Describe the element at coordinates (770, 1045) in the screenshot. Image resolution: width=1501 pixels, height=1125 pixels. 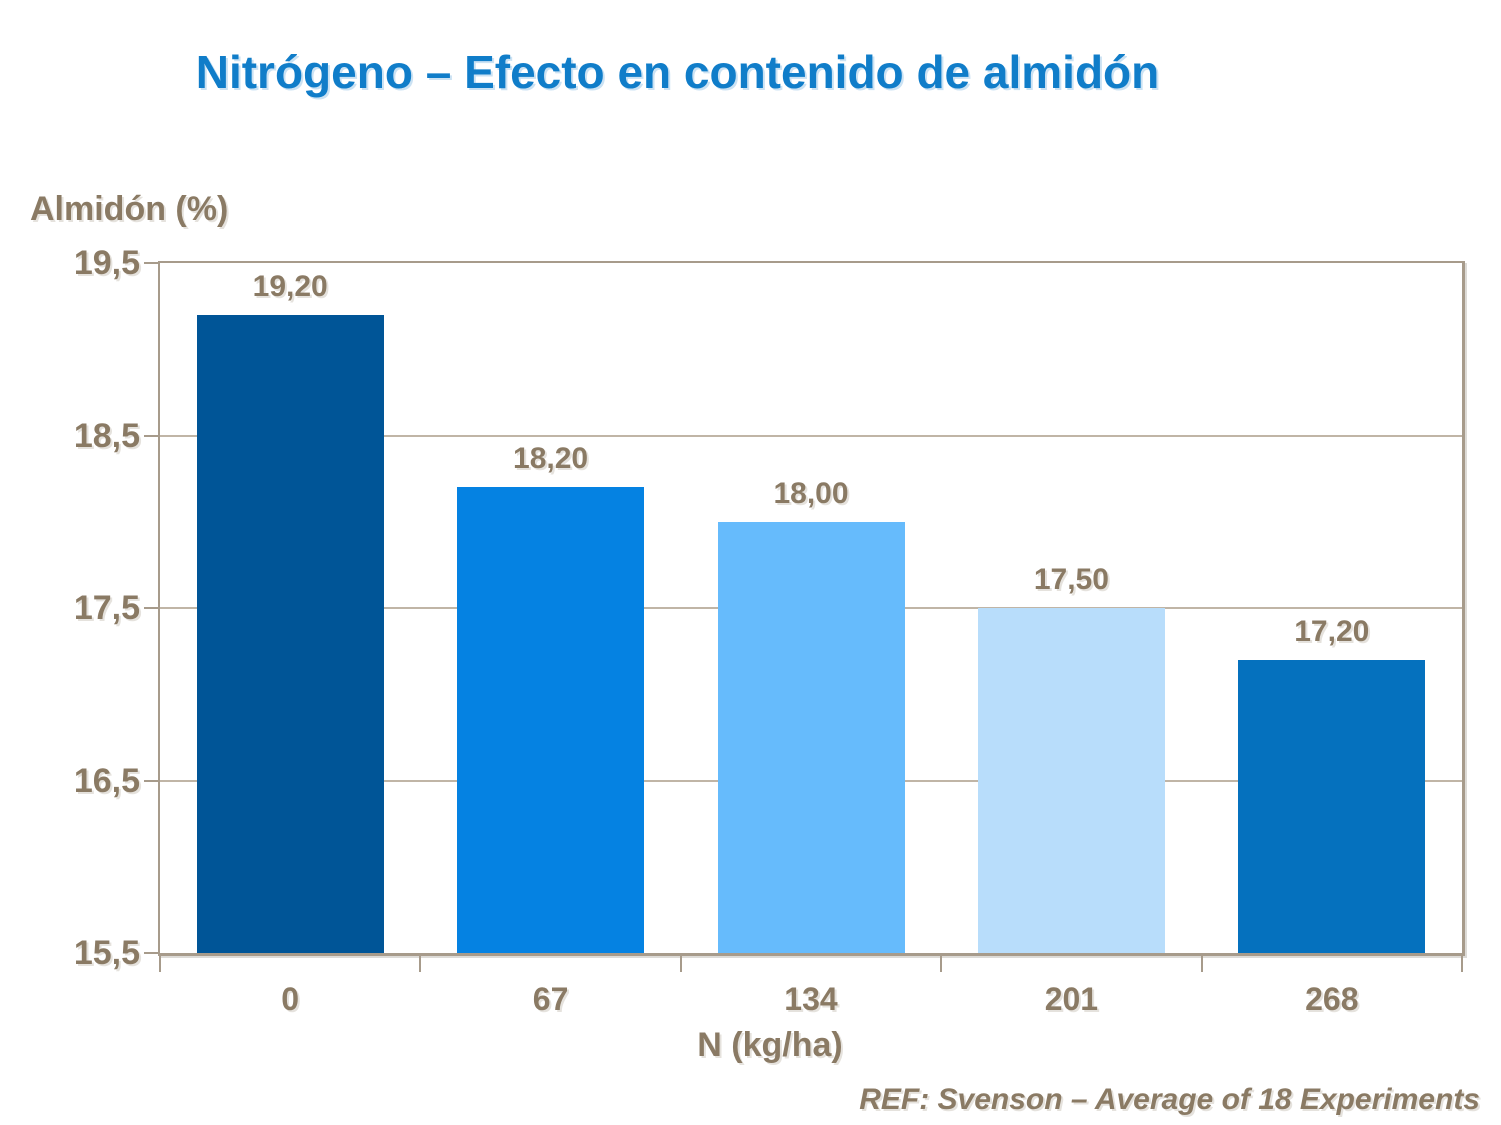
I see `x-axis-title: N (kg/ha)` at that location.